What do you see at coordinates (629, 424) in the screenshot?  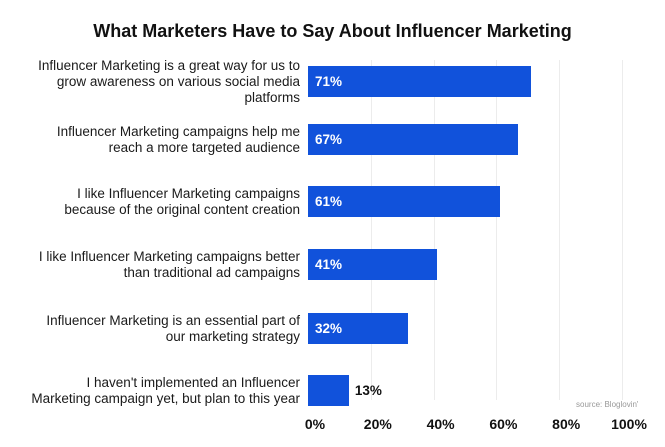 I see `x-tick-label: 100%` at bounding box center [629, 424].